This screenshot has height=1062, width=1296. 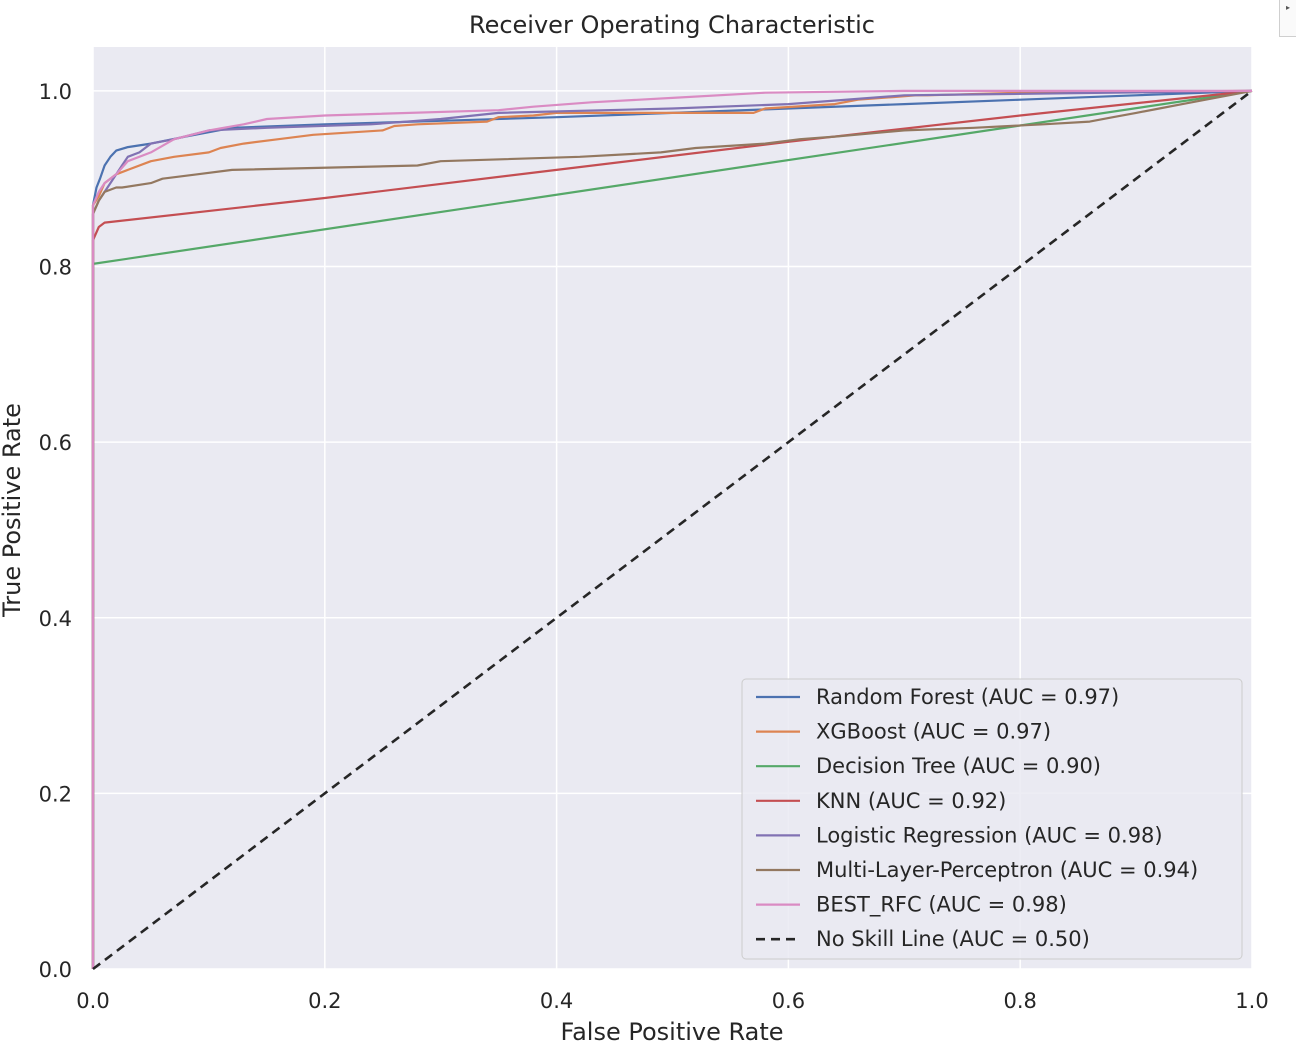 I want to click on x-tick-label-3: 0.6, so click(x=788, y=1001).